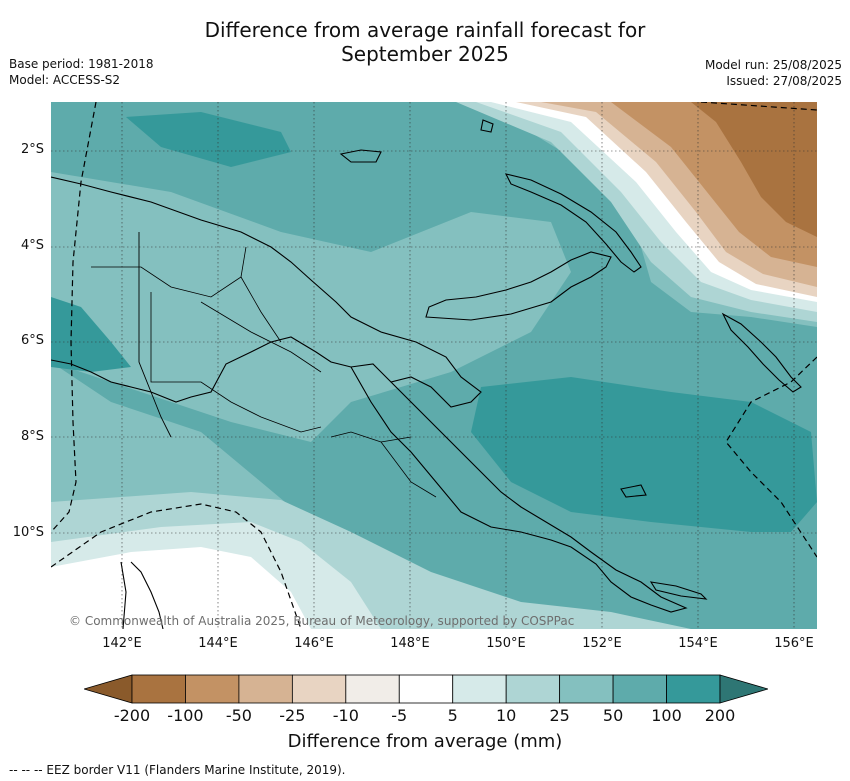 This screenshot has height=781, width=850. I want to click on color-bar, so click(426, 689).